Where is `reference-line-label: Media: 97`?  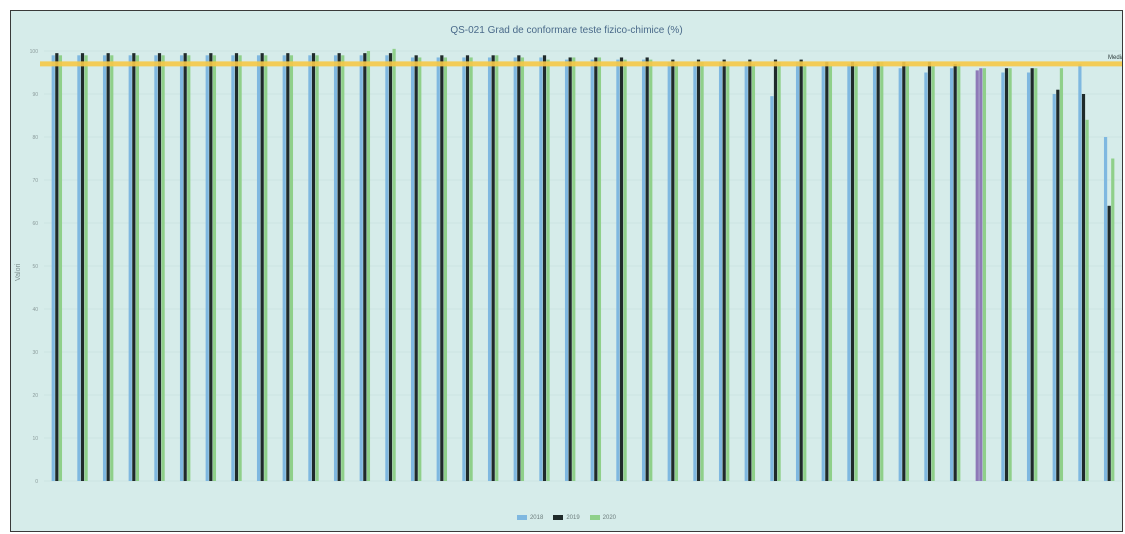
reference-line-label: Media: 97 is located at coordinates (1115, 58).